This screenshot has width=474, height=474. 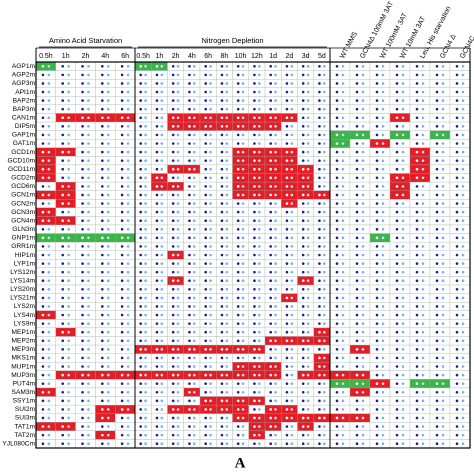 What do you see at coordinates (24, 143) in the screenshot?
I see `row-label: GAT1m` at bounding box center [24, 143].